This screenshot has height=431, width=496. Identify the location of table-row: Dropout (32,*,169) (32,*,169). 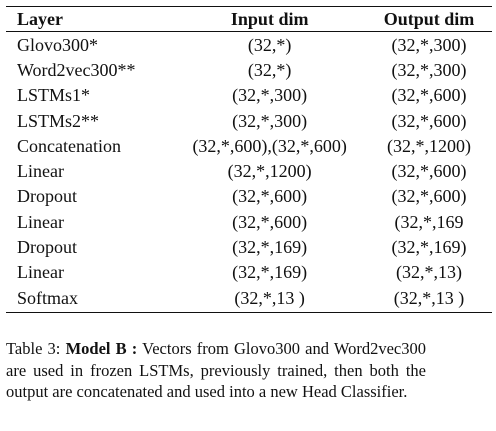
(249, 246).